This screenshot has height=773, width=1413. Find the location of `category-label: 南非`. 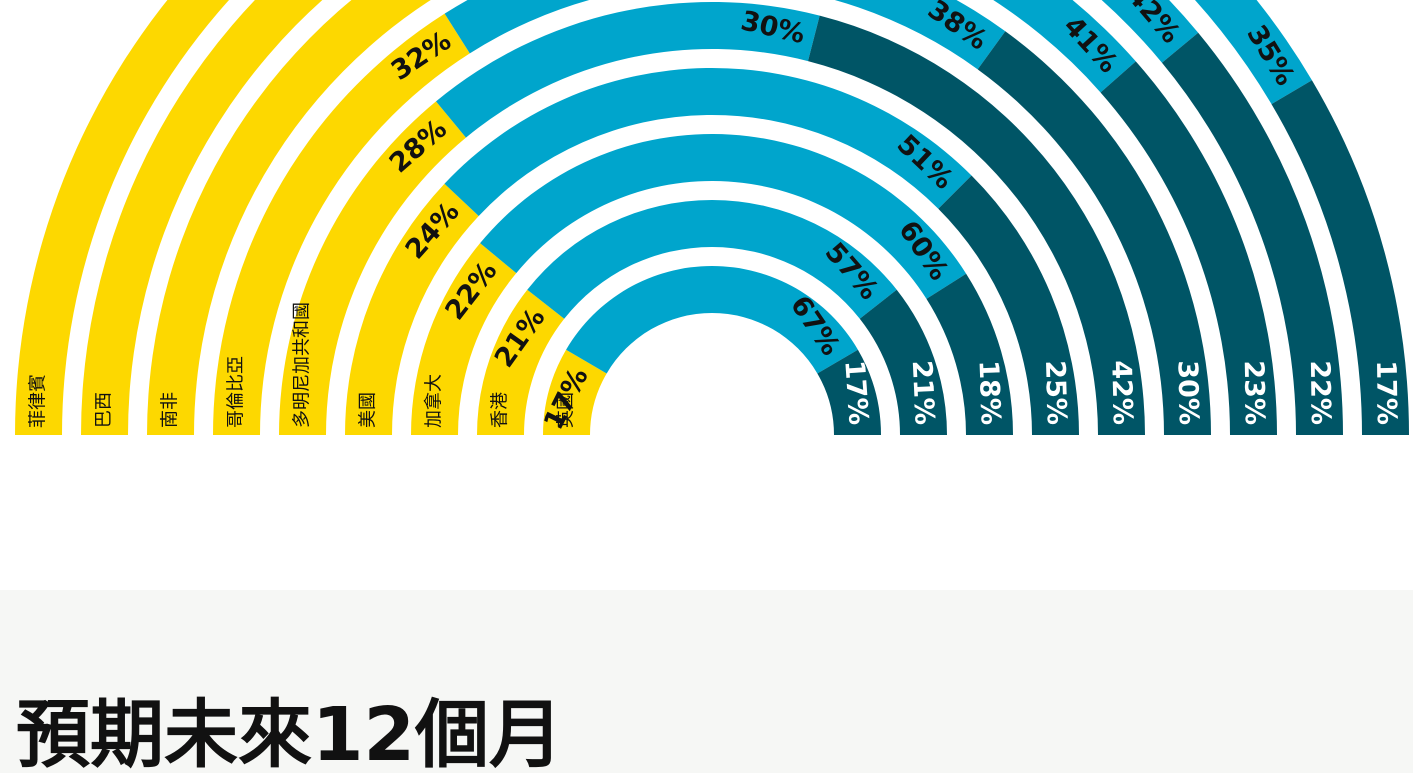

category-label: 南非 is located at coordinates (170, 410).